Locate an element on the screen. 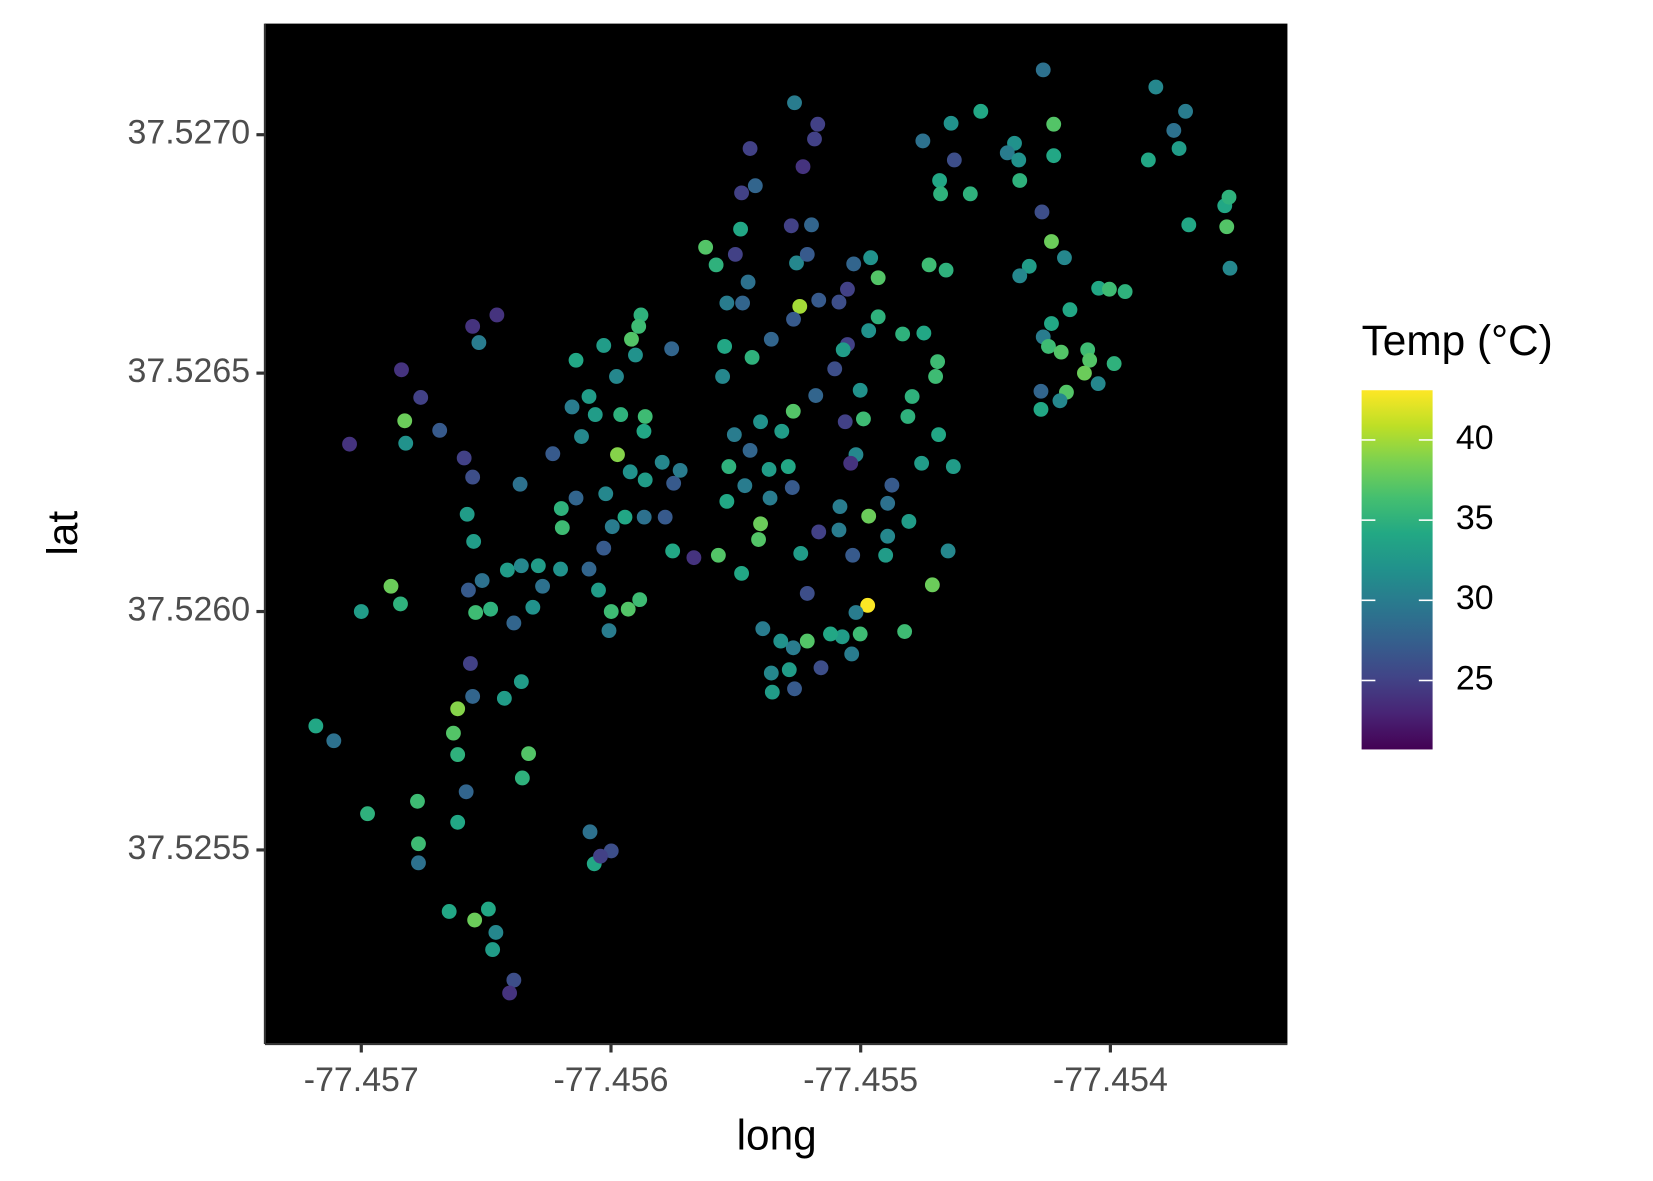 This screenshot has height=1181, width=1653. x-axis-title: long is located at coordinates (777, 1135).